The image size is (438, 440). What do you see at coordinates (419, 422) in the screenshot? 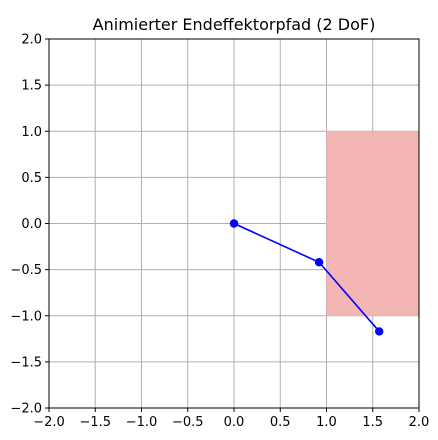
I see `x-tick-label: 2.0` at bounding box center [419, 422].